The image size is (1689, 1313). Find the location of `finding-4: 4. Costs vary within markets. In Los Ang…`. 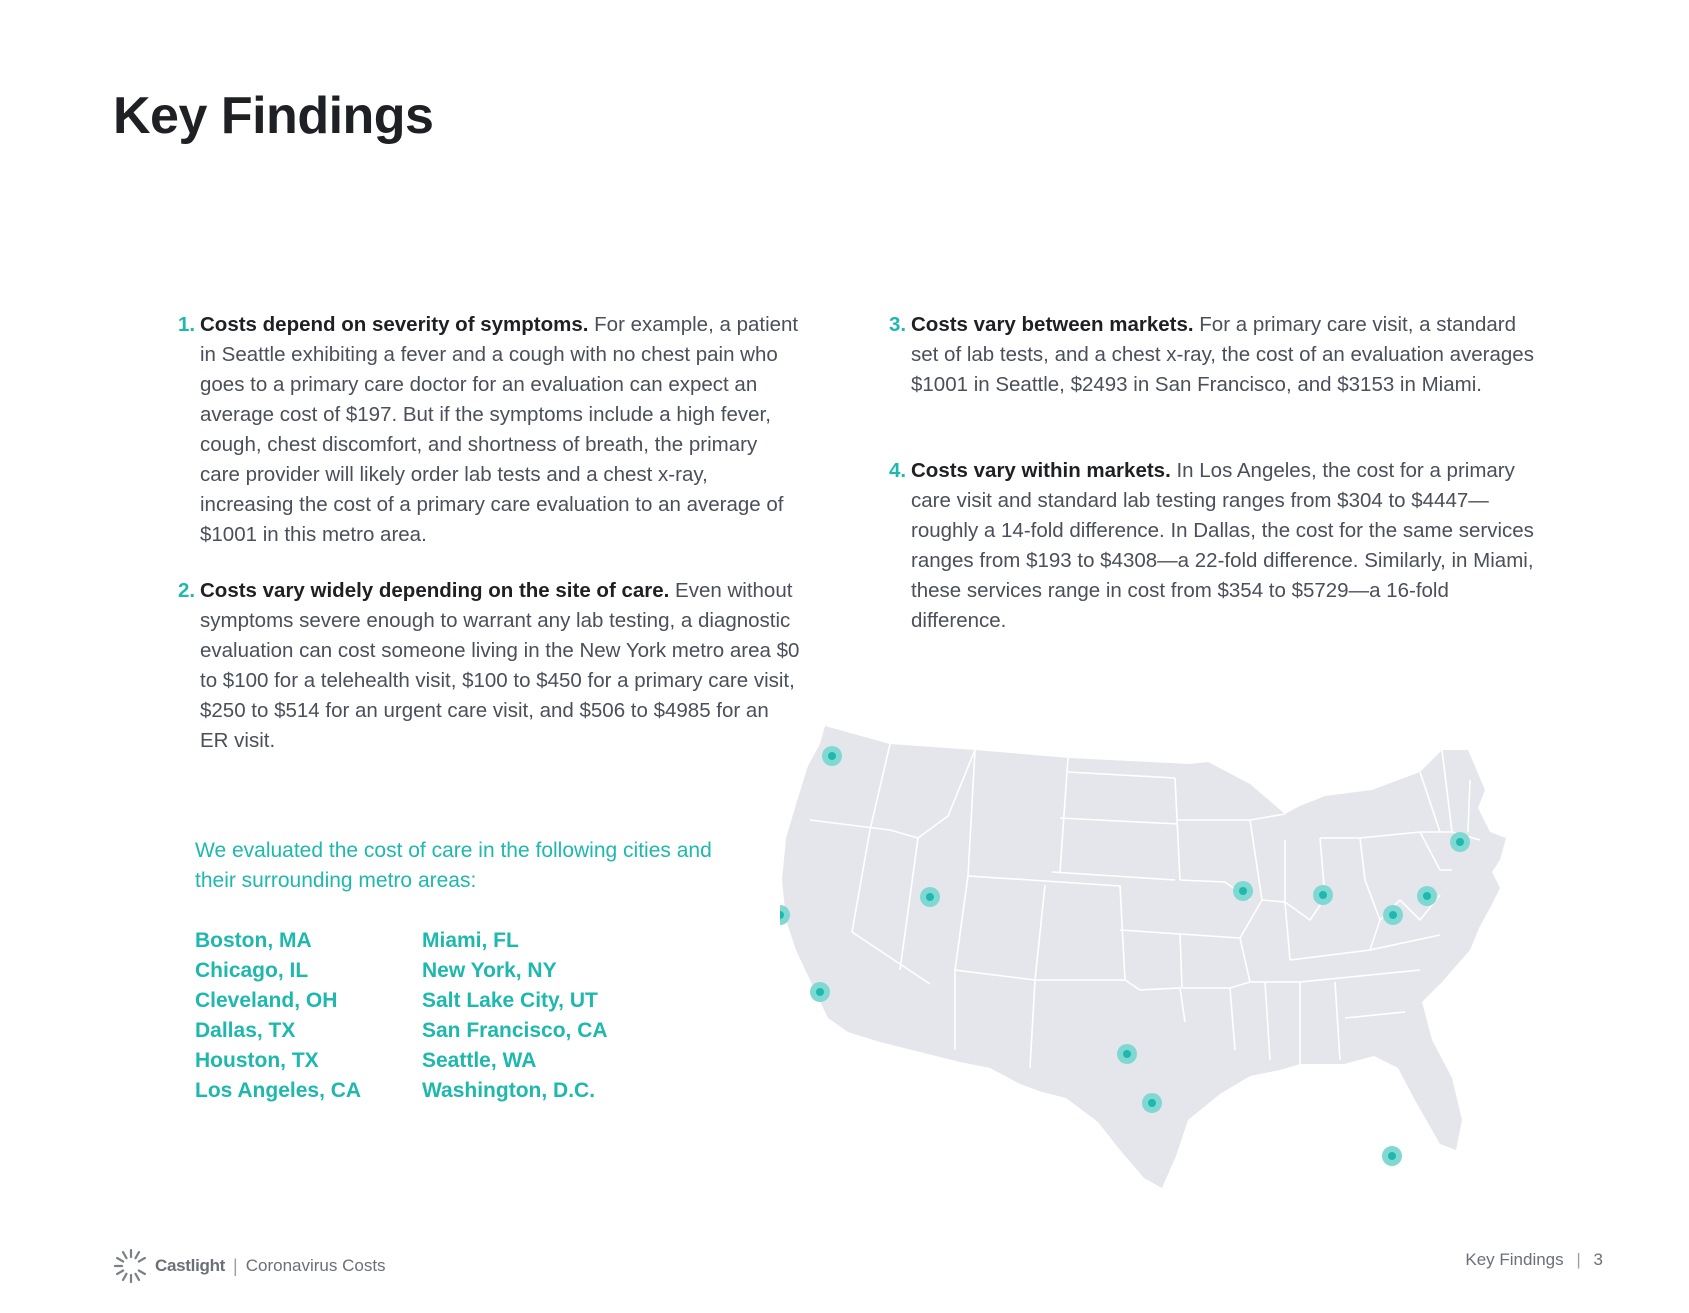

finding-4: 4. Costs vary within markets. In Los Ang… is located at coordinates (1212, 546).